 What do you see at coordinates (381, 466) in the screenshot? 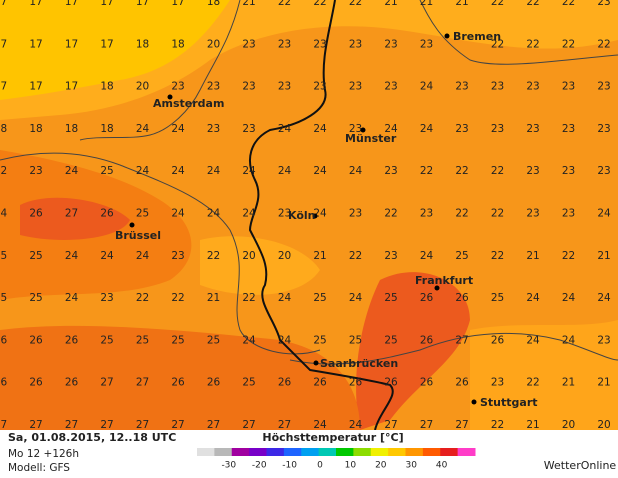
I see `colorbar-tick: 20` at bounding box center [381, 466].